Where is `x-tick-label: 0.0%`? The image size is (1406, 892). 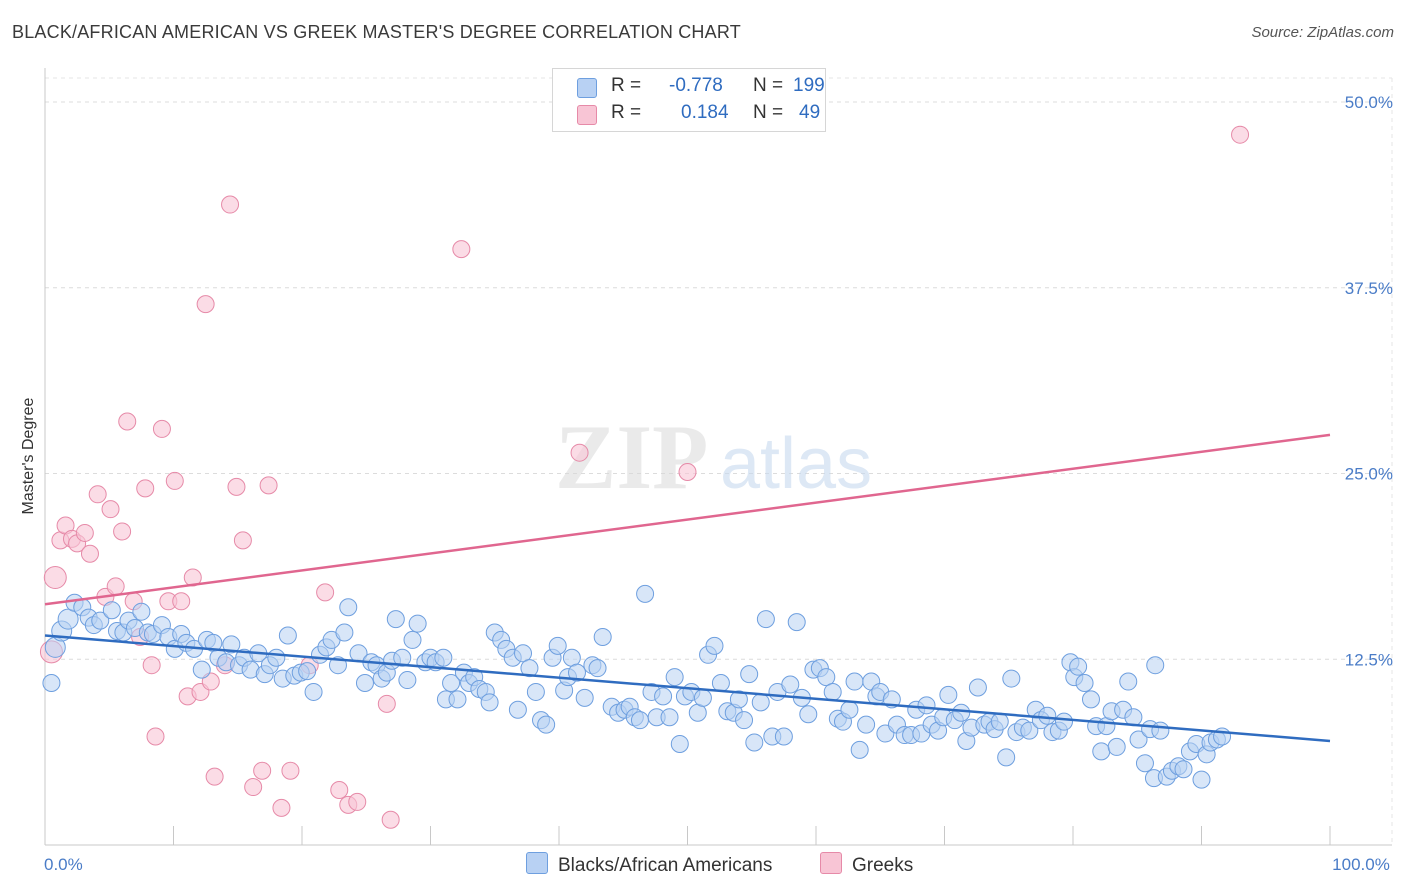
x-tick-label: 0.0% is located at coordinates (63, 864).